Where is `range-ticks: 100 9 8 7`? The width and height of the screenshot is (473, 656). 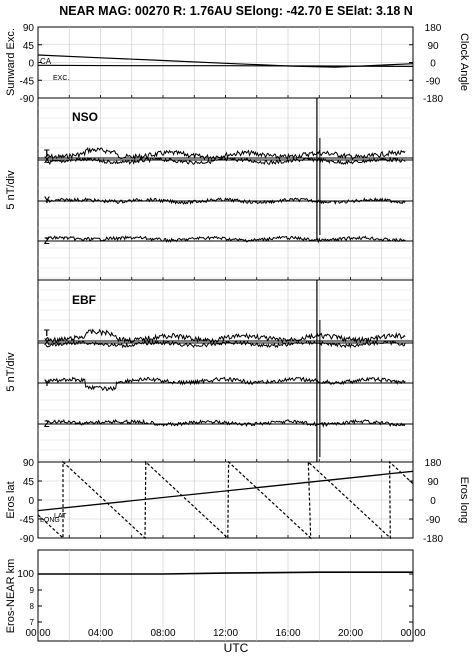 range-ticks: 100 9 8 7 is located at coordinates (215, 598).